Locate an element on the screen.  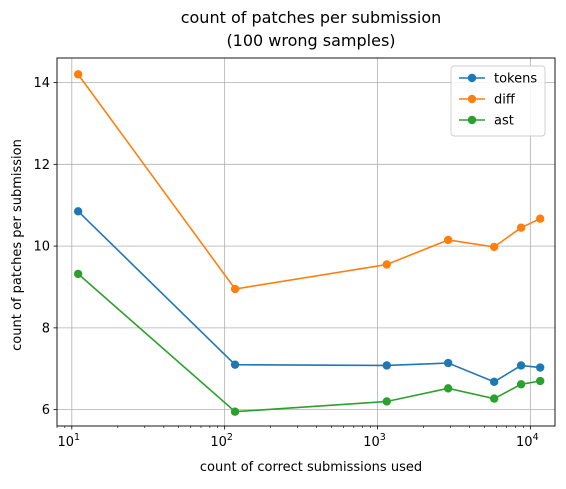
y-tick-label: 14 is located at coordinates (41, 83).